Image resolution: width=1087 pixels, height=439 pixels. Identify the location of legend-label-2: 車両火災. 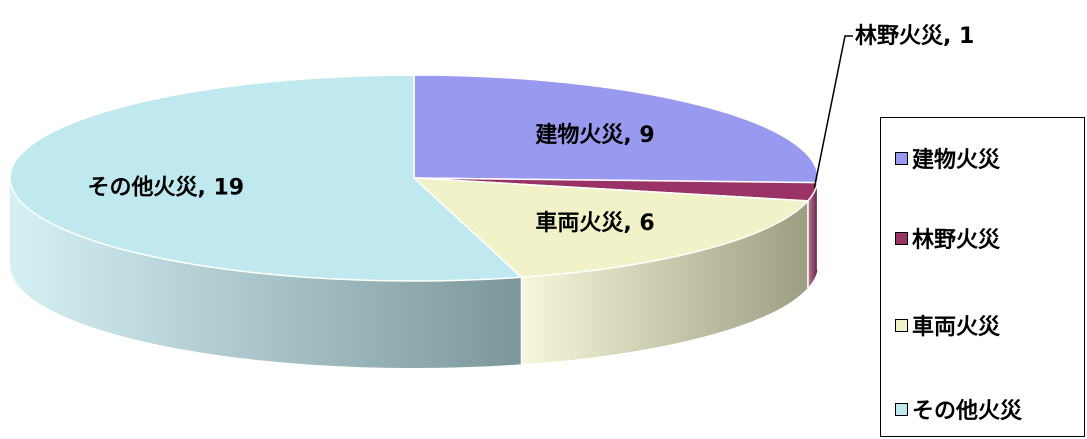
(956, 327).